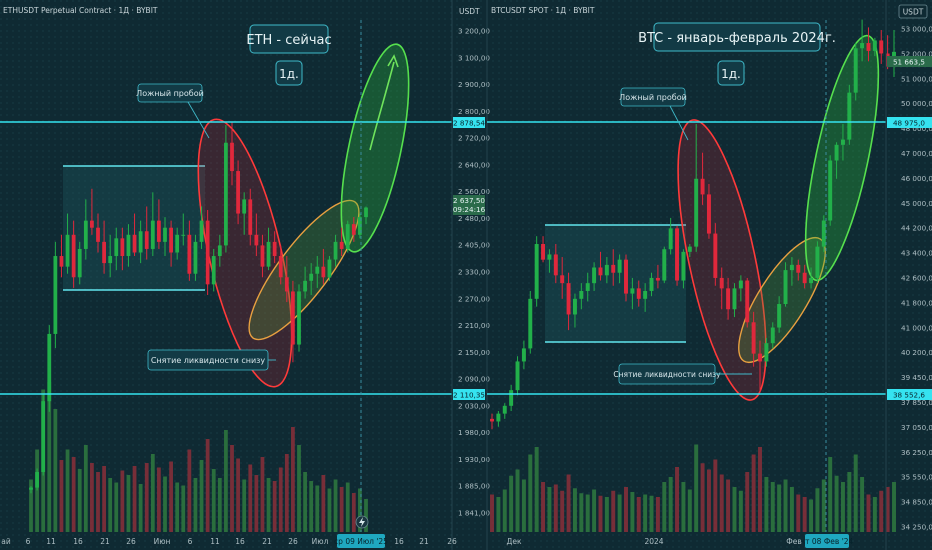  I want to click on btc-range-fill, so click(615, 283).